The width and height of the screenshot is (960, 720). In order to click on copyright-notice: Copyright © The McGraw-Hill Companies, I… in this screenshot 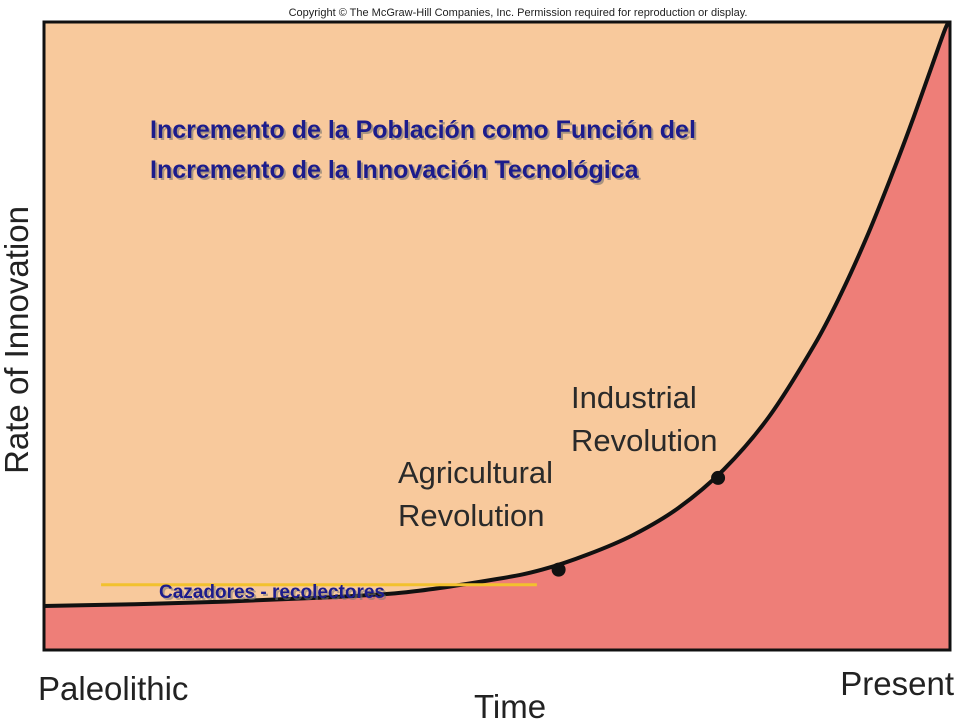, I will do `click(518, 13)`.